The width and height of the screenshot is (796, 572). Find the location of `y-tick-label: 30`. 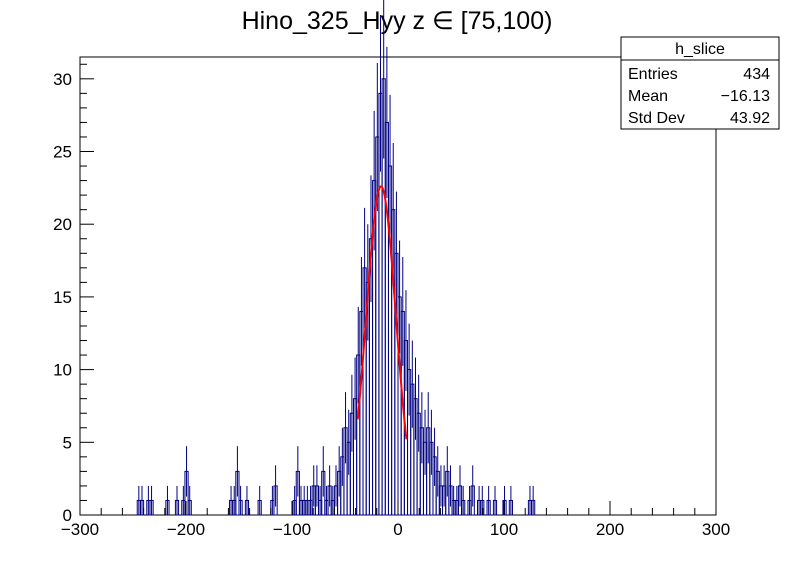

y-tick-label: 30 is located at coordinates (62, 79).